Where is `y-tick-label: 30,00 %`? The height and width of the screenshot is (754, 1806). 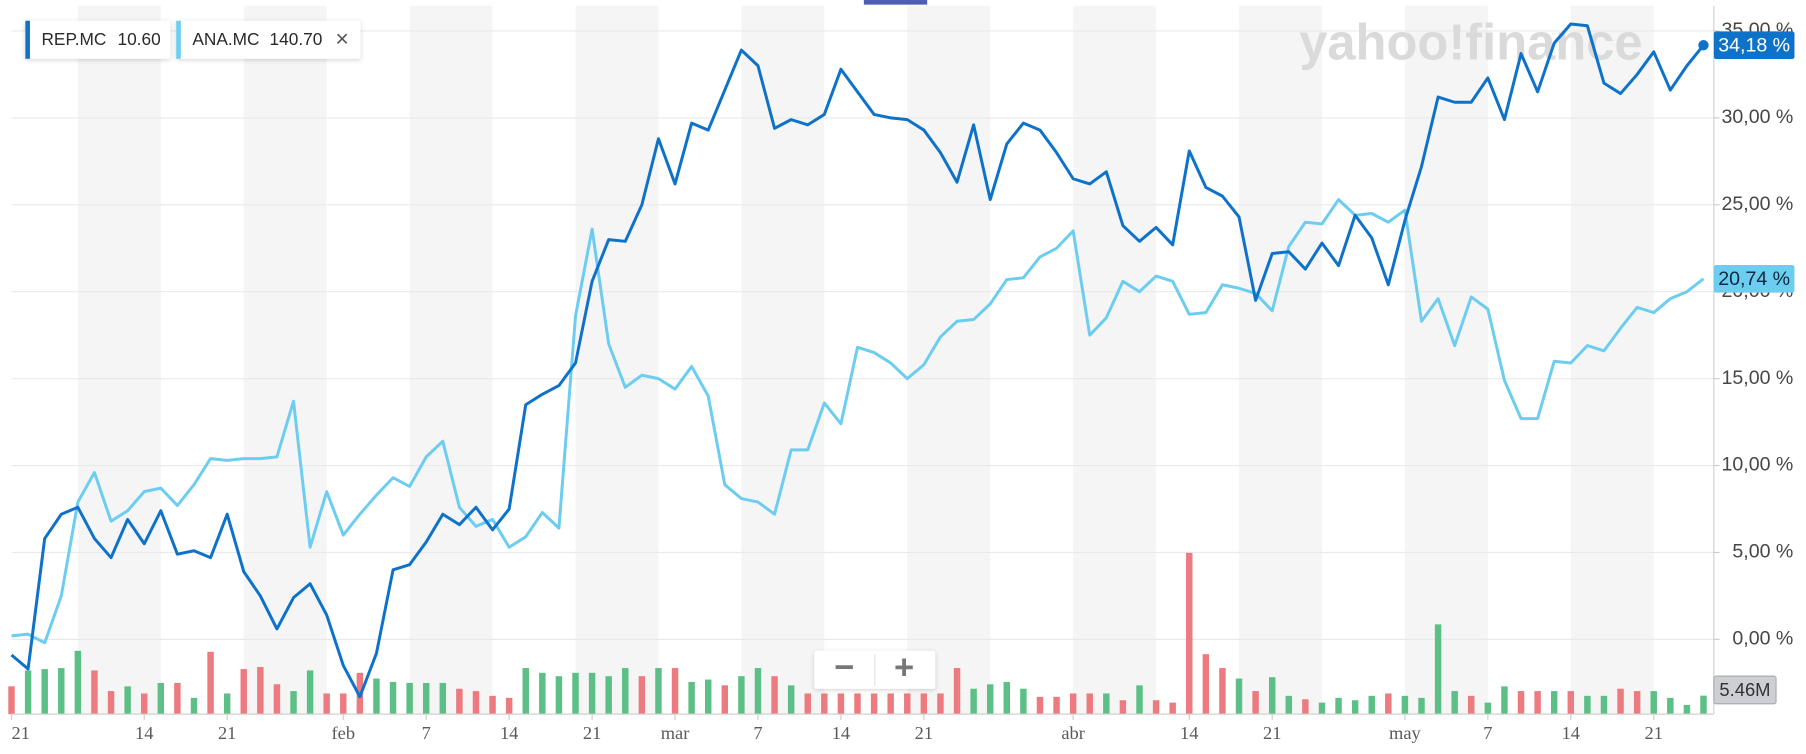
y-tick-label: 30,00 % is located at coordinates (1757, 117).